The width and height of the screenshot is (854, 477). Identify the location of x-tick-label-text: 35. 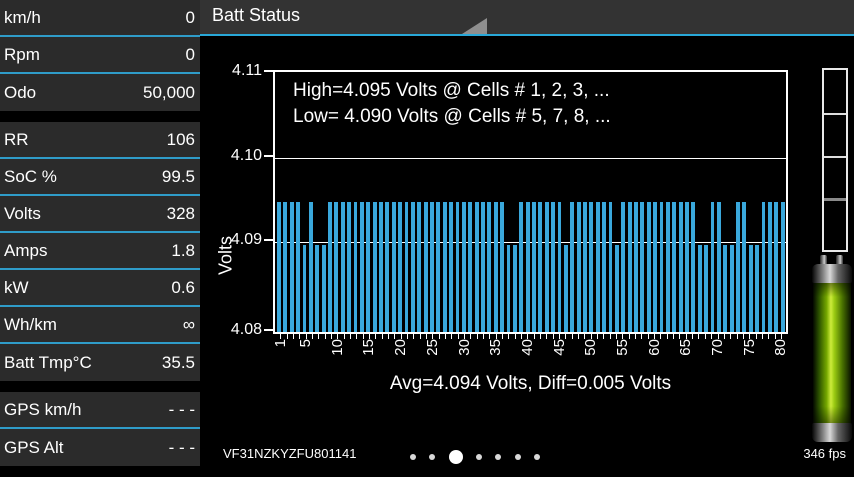
(496, 347).